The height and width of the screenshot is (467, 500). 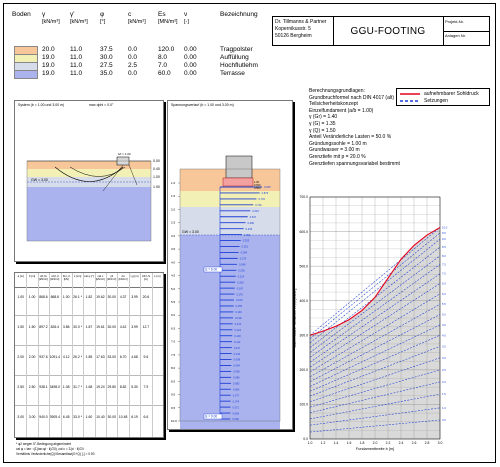 What do you see at coordinates (66, 357) in the screenshot?
I see `results-cell: 4.12` at bounding box center [66, 357].